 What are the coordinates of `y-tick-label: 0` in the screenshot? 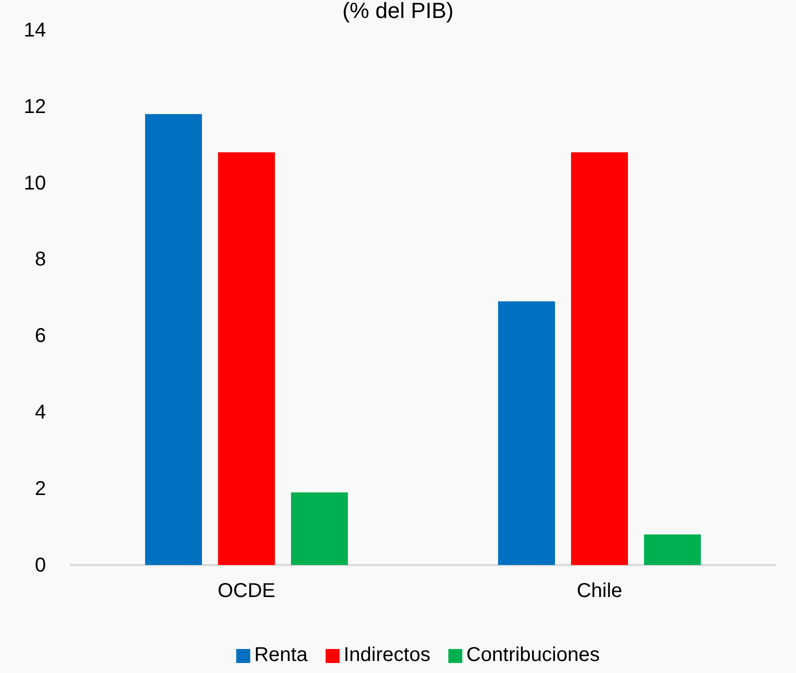 It's located at (40, 565).